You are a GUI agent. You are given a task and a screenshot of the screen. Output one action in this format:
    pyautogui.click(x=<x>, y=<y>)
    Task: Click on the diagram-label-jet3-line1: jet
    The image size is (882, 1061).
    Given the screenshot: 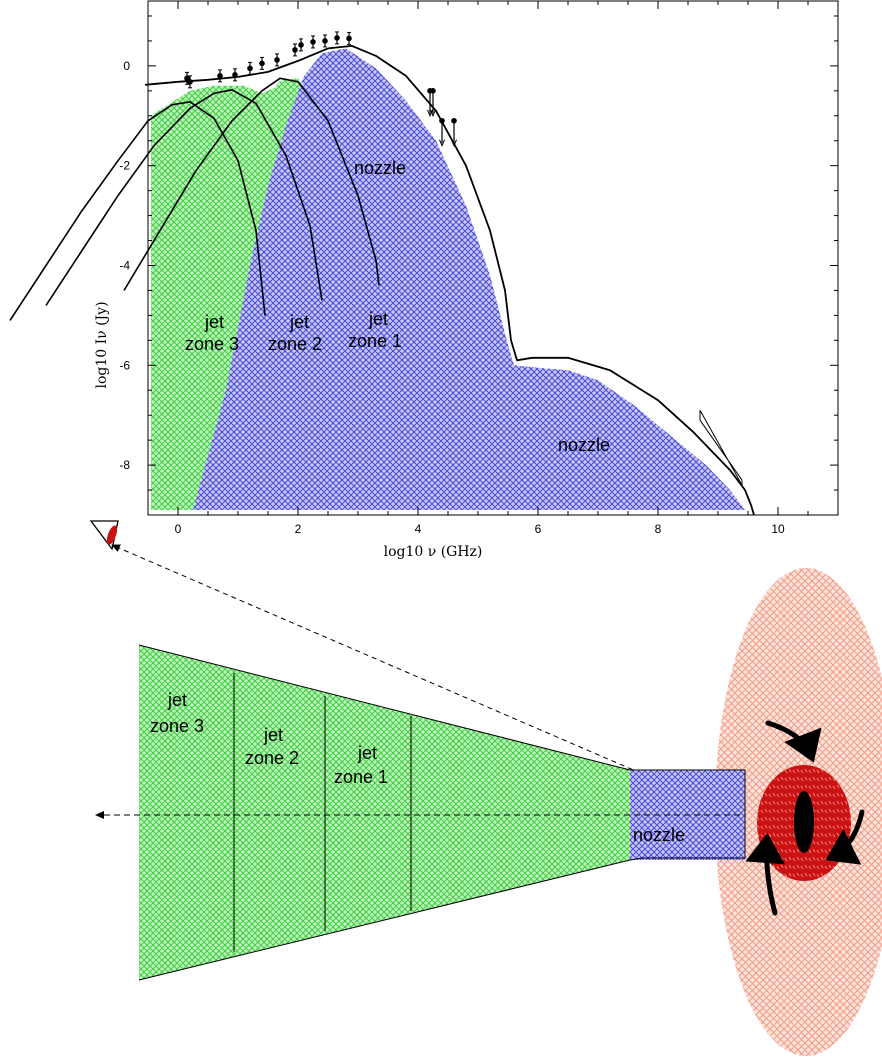 What is the action you would take?
    pyautogui.click(x=177, y=700)
    